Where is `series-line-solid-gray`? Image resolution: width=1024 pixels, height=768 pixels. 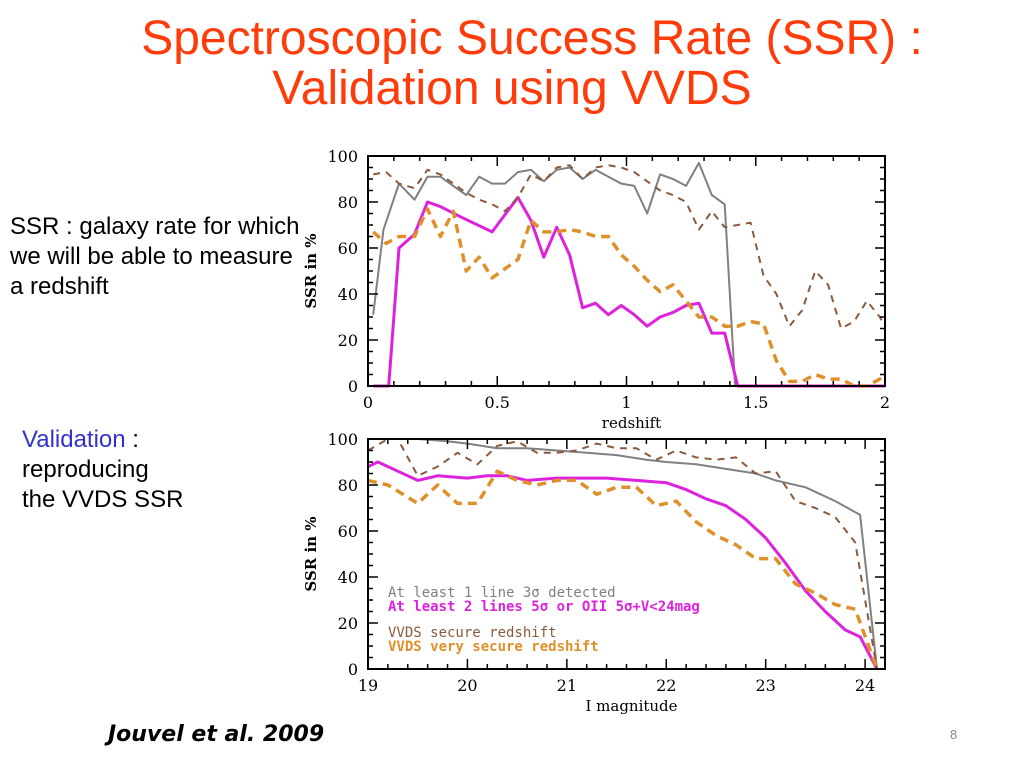 series-line-solid-gray is located at coordinates (554, 274).